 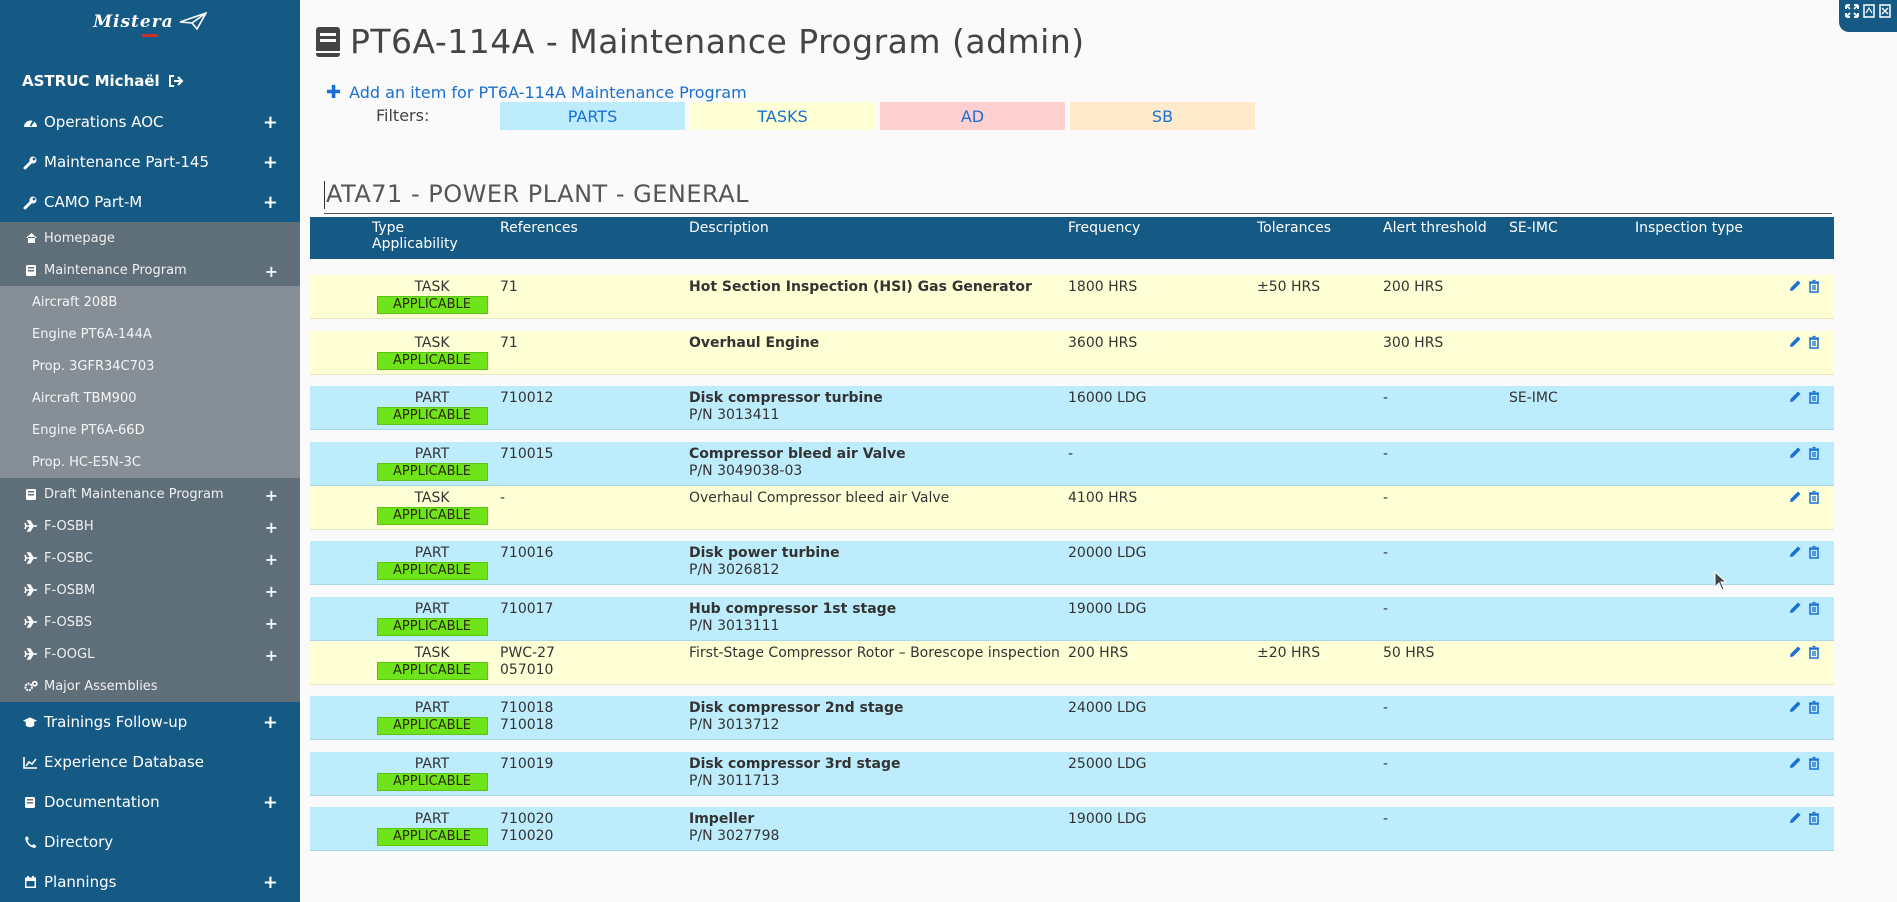 What do you see at coordinates (150, 122) in the screenshot?
I see `sidebar-item-operations-aoc: Operations AOC +` at bounding box center [150, 122].